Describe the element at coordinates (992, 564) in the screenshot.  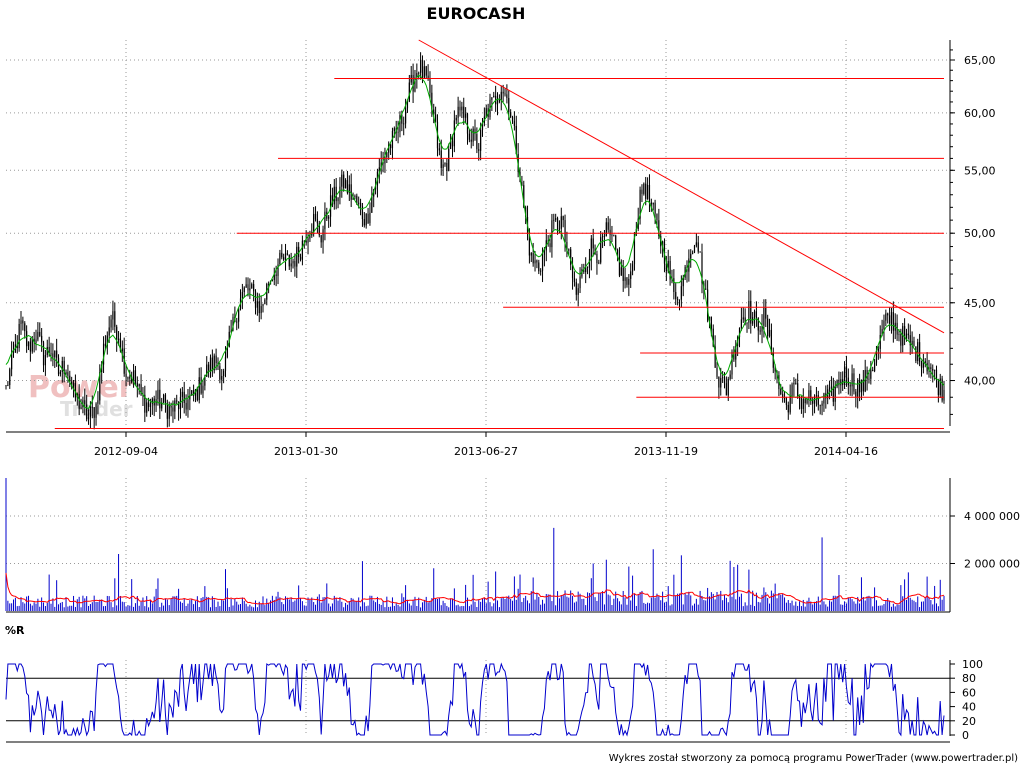
I see `volume-tick-label: 2 000 000` at that location.